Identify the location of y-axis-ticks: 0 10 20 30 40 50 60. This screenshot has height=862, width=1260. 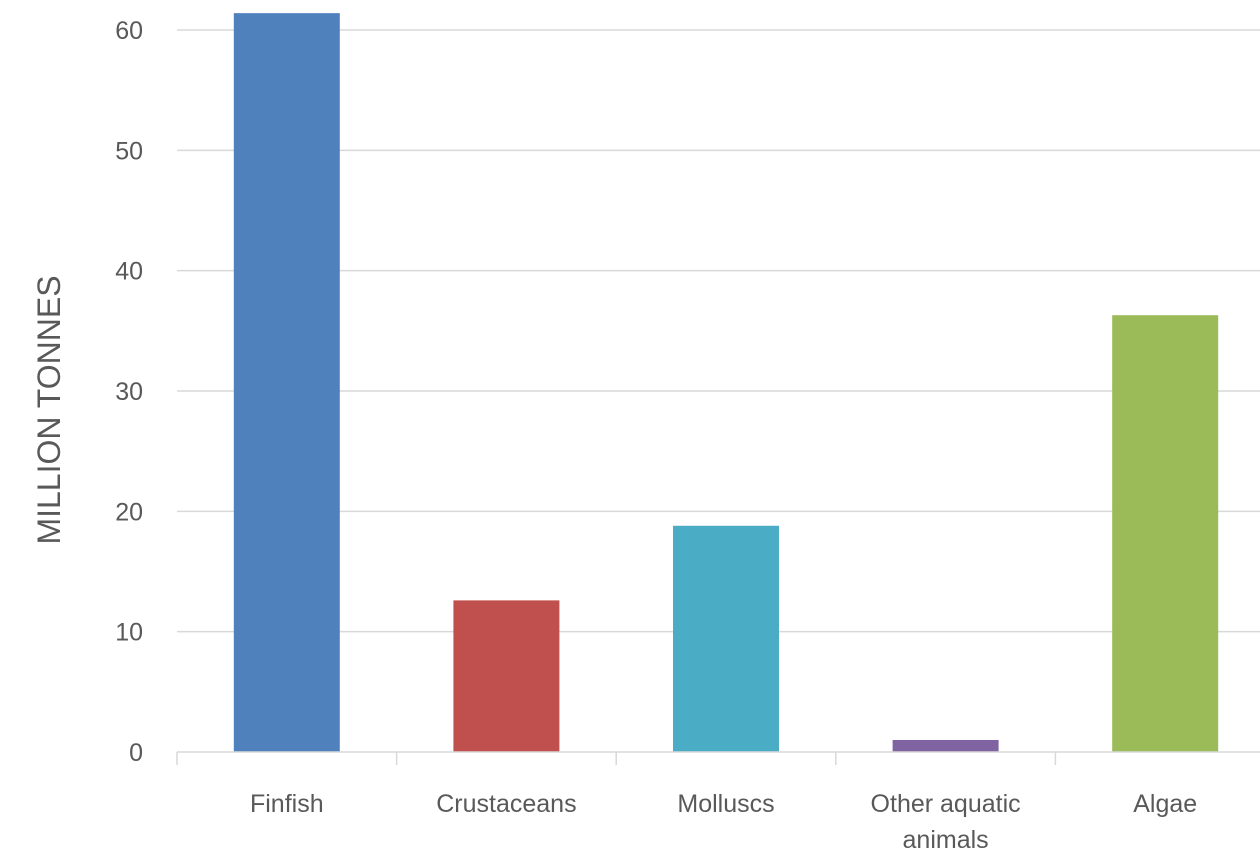
(129, 392).